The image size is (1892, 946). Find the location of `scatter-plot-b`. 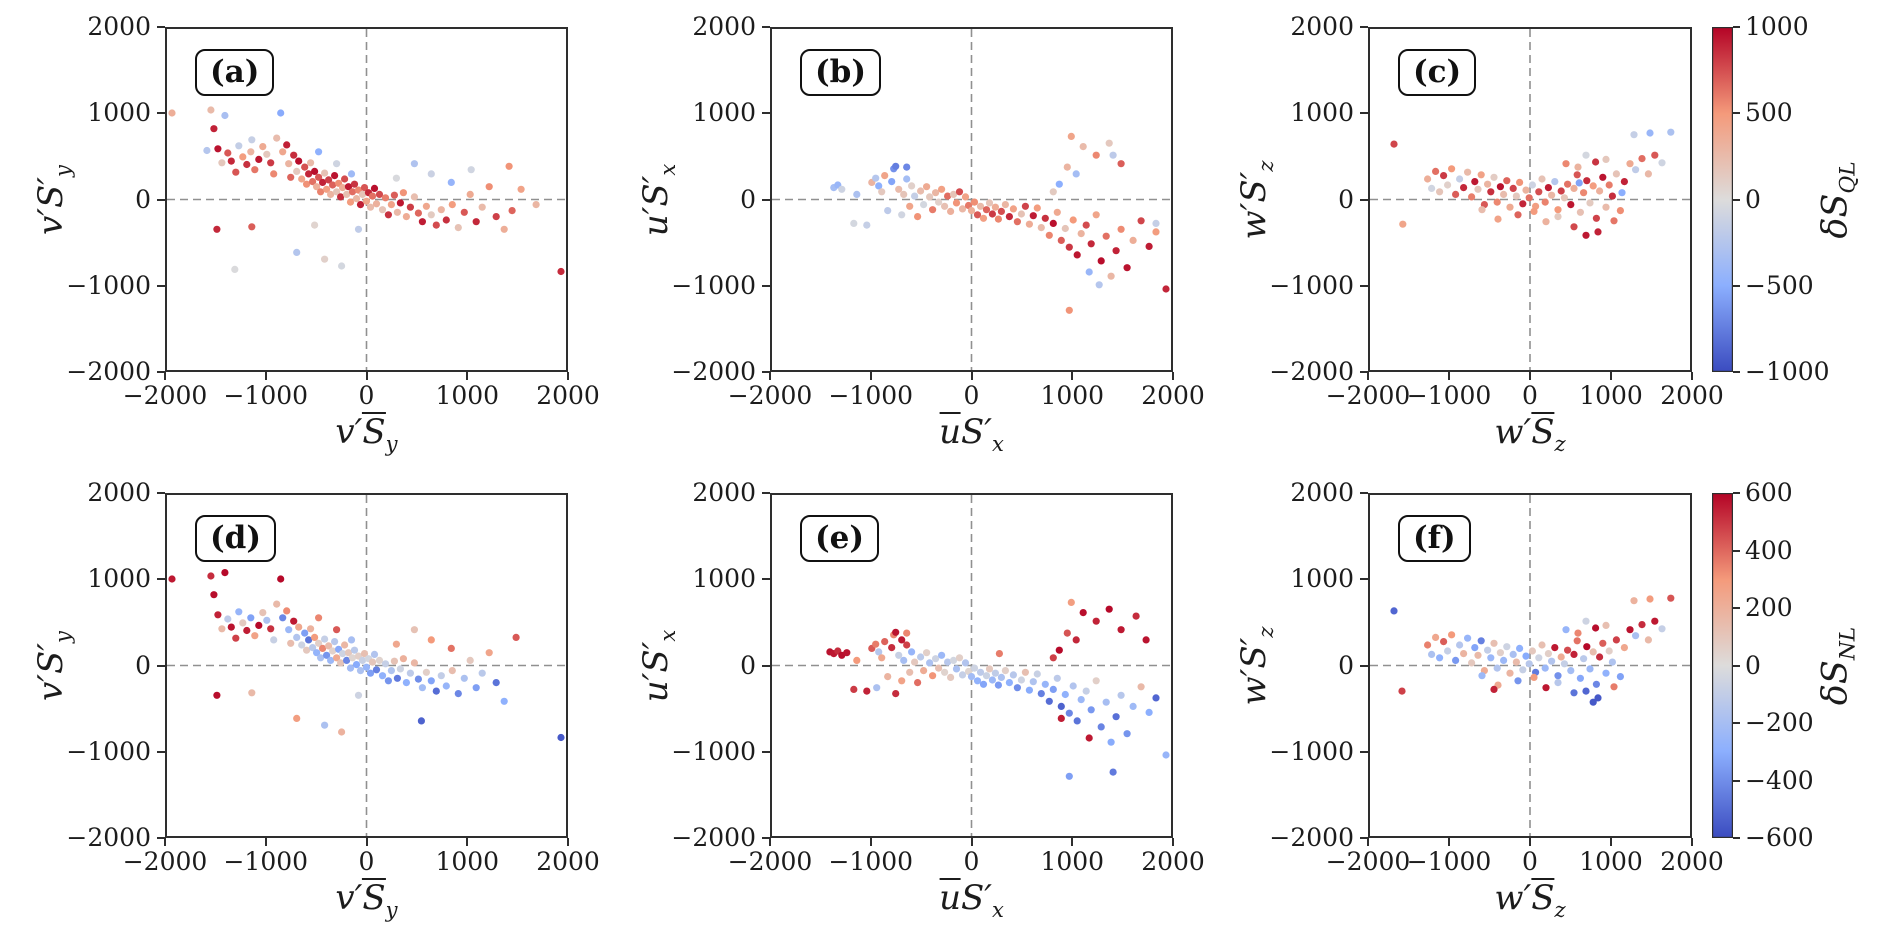

scatter-plot-b is located at coordinates (971, 199).